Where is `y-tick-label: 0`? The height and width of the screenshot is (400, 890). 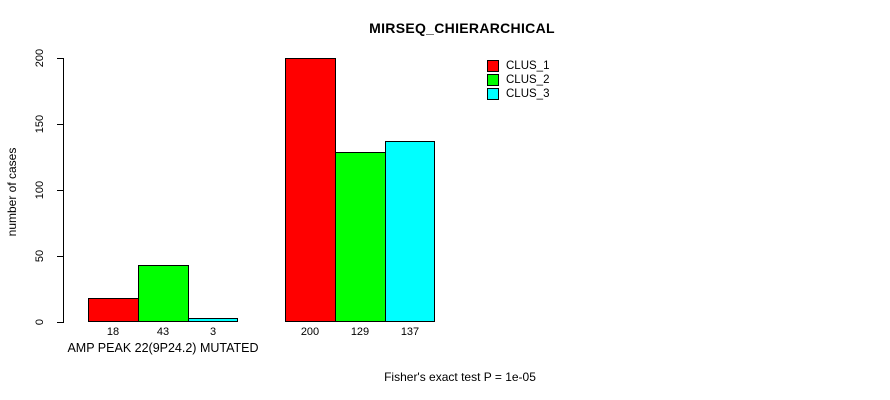 y-tick-label: 0 is located at coordinates (40, 322).